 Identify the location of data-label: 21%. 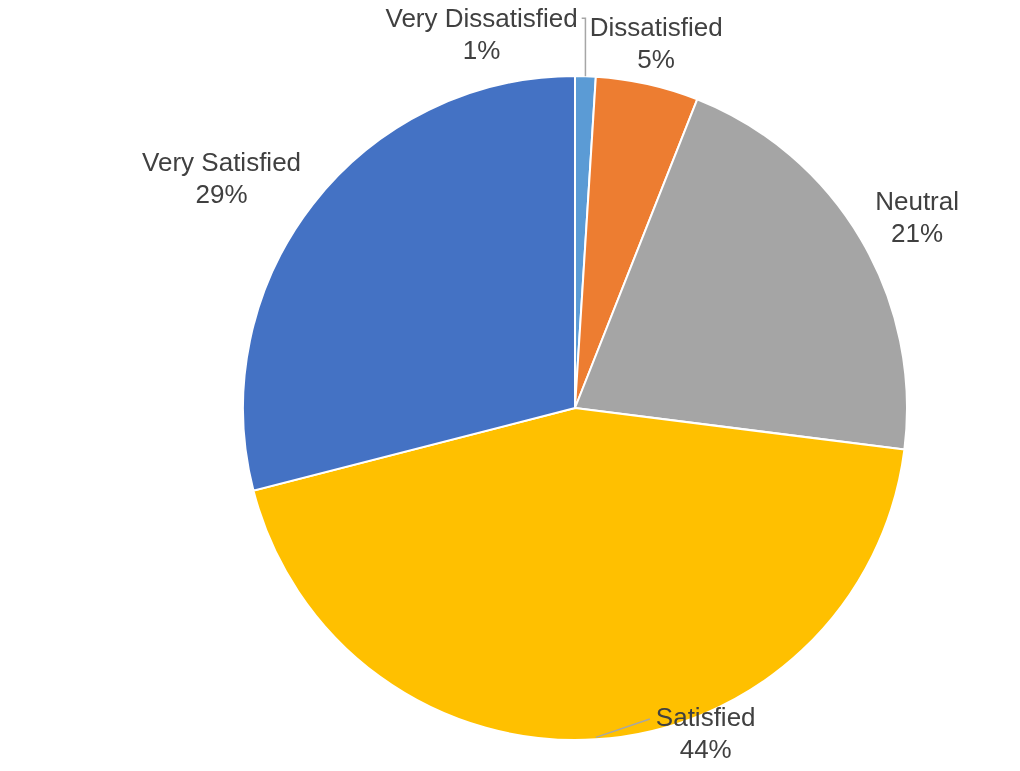
(917, 232).